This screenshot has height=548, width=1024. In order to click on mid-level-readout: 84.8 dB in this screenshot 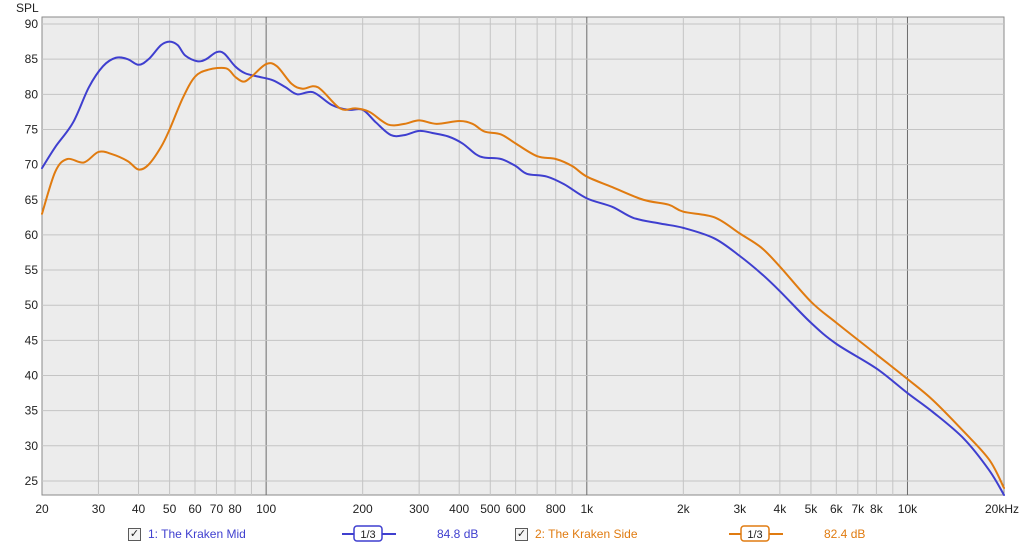, I will do `click(458, 534)`.